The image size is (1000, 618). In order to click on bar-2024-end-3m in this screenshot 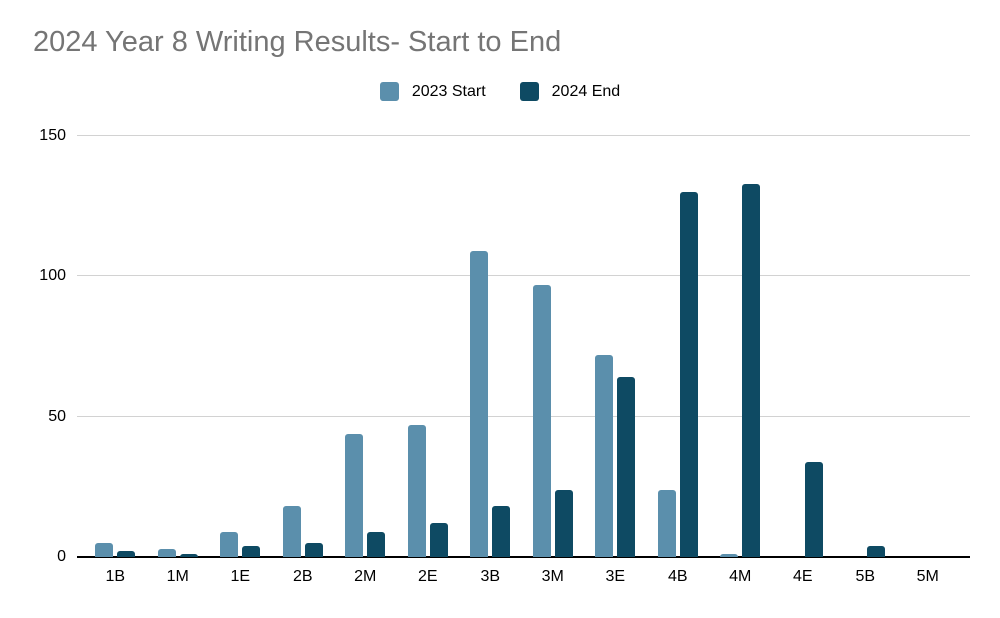, I will do `click(563, 523)`.